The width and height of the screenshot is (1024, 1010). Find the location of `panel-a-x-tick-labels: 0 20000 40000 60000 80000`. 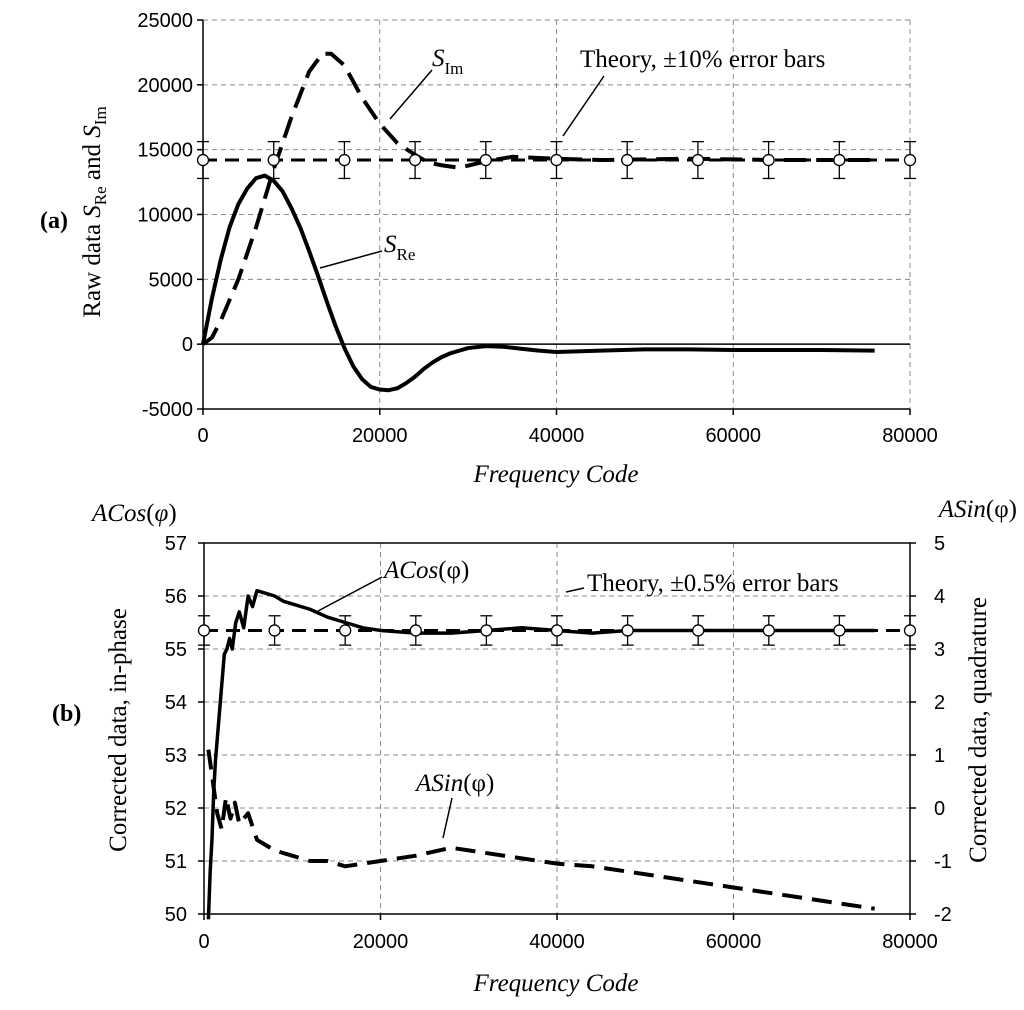

panel-a-x-tick-labels: 0 20000 40000 60000 80000 is located at coordinates (567, 428).